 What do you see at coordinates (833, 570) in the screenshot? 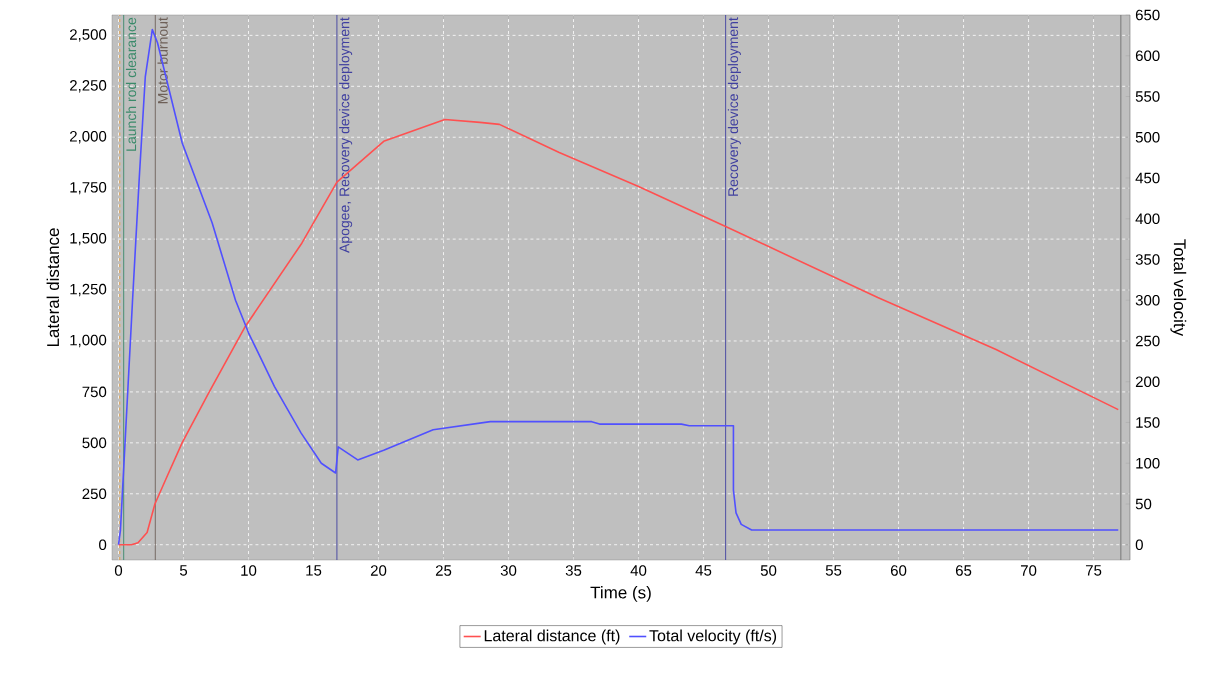
I see `x-tick-label: 55` at bounding box center [833, 570].